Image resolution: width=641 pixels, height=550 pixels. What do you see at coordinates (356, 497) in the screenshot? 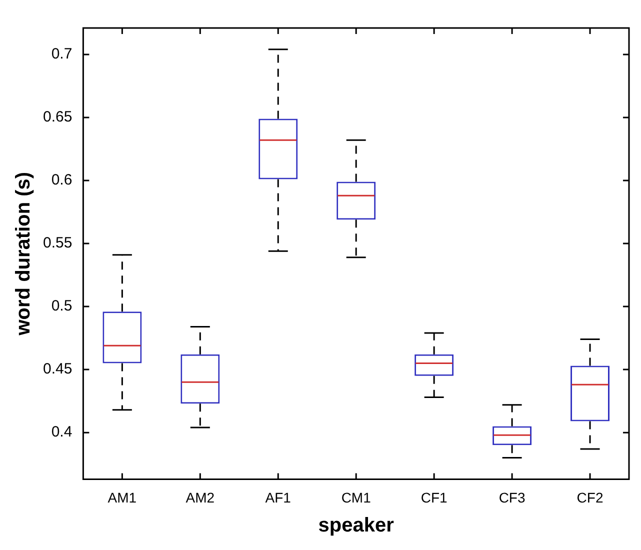
I see `x-tick-label: CM1` at bounding box center [356, 497].